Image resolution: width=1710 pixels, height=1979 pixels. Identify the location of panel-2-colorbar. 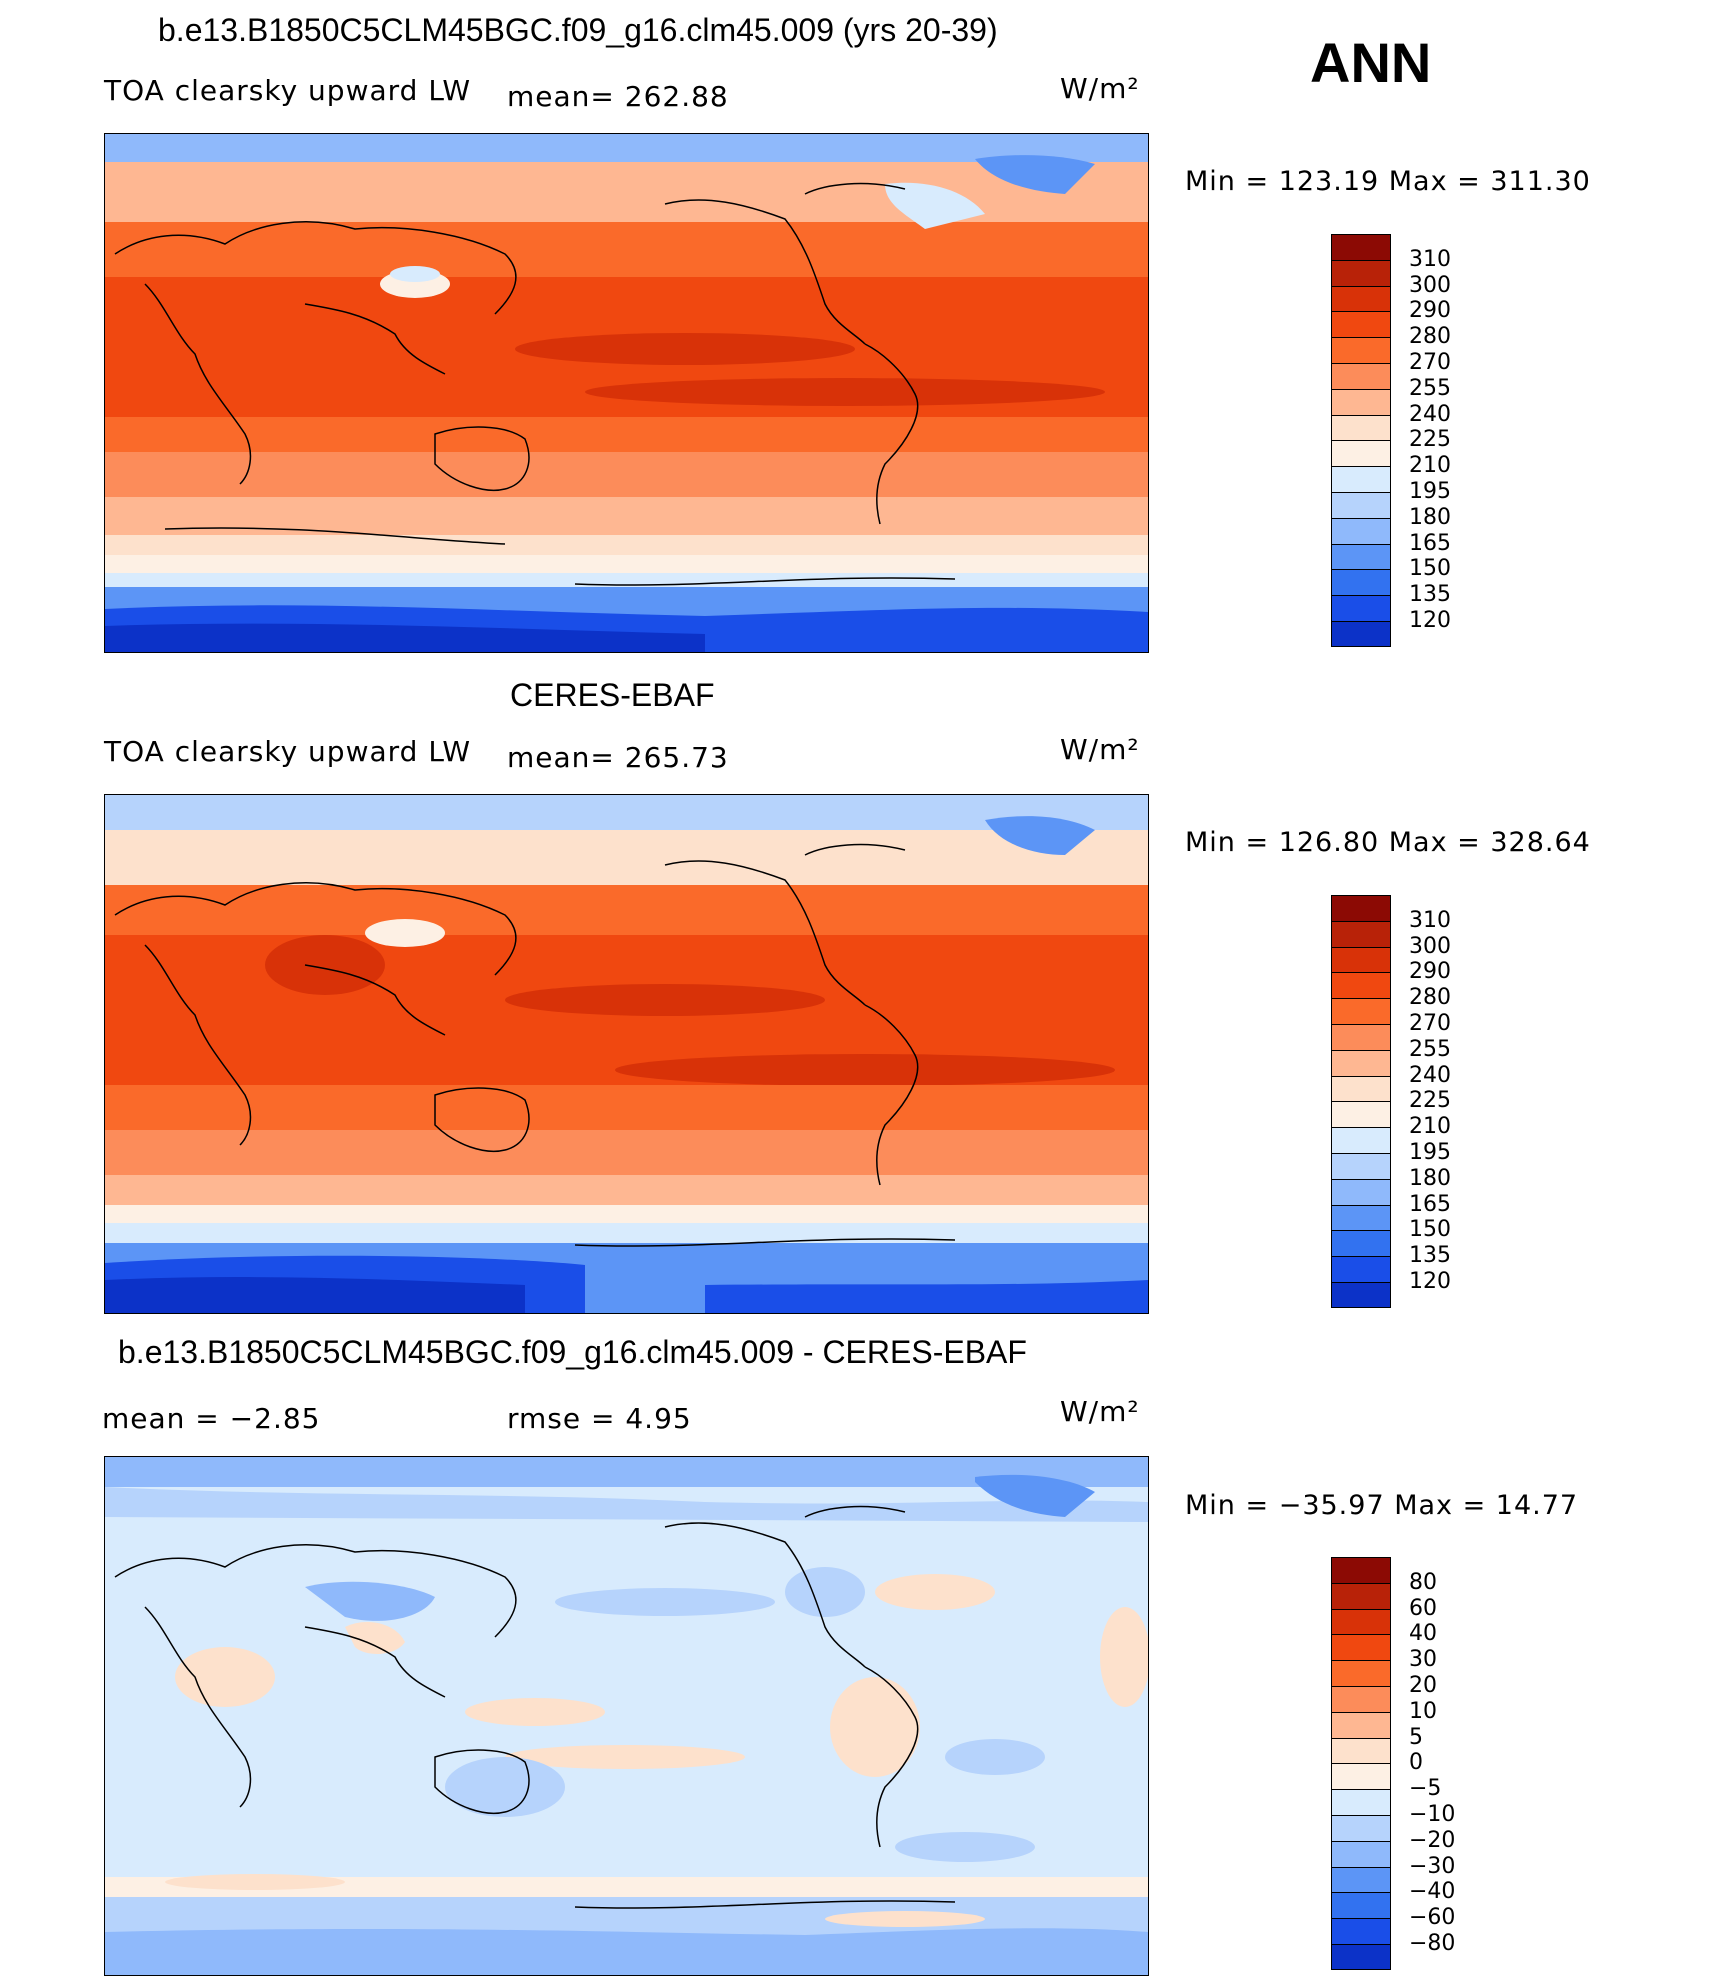
(1361, 1101).